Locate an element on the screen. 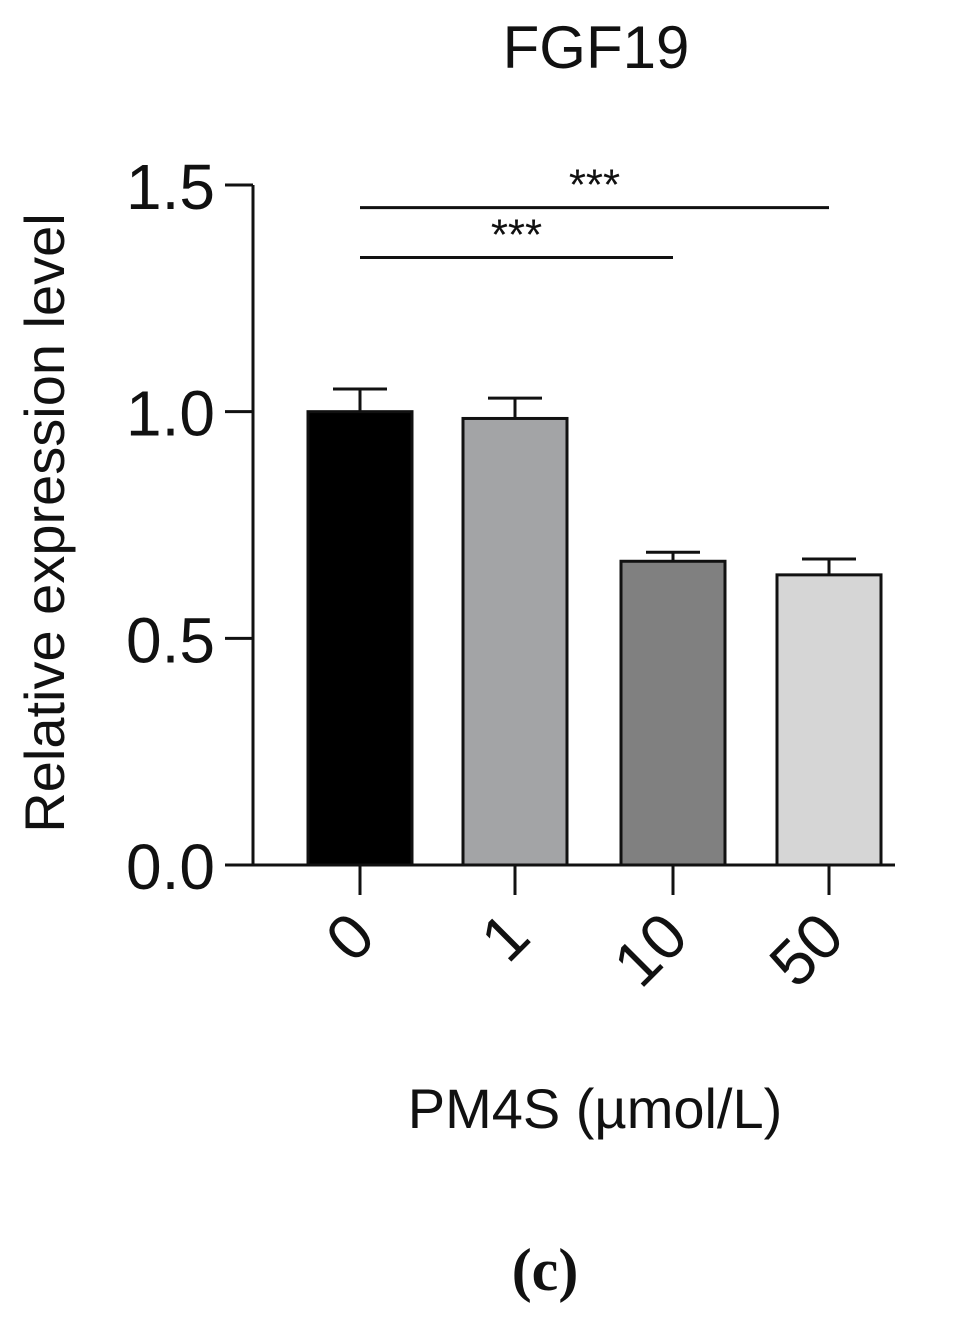  significance-layer: *** *** is located at coordinates (594, 210).